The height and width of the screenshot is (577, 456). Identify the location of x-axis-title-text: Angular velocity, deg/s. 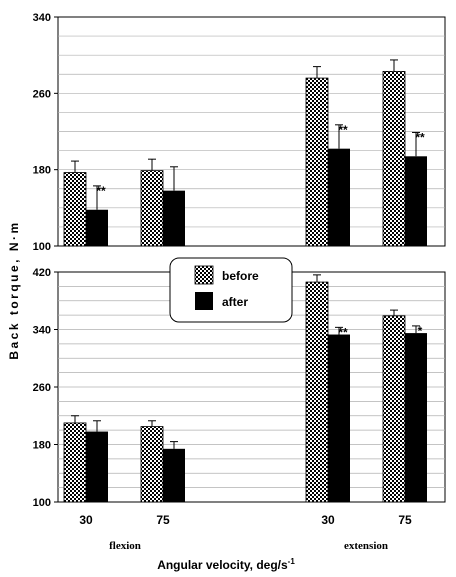
(222, 565).